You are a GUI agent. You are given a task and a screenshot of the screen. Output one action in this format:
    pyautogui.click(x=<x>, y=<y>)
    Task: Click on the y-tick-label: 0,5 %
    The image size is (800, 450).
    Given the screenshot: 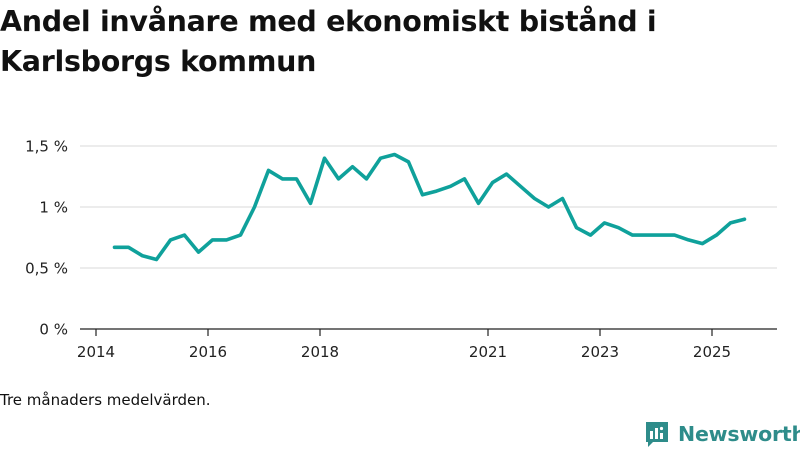 What is the action you would take?
    pyautogui.click(x=46, y=269)
    